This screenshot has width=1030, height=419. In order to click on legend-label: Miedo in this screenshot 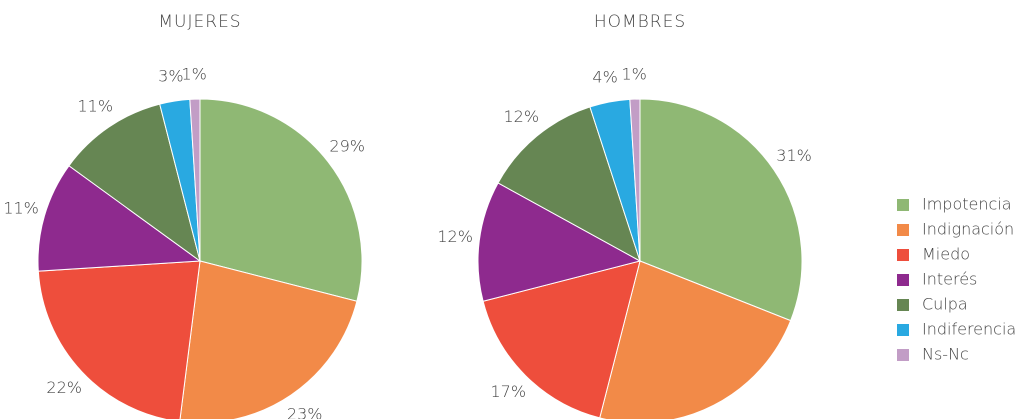, I will do `click(946, 254)`.